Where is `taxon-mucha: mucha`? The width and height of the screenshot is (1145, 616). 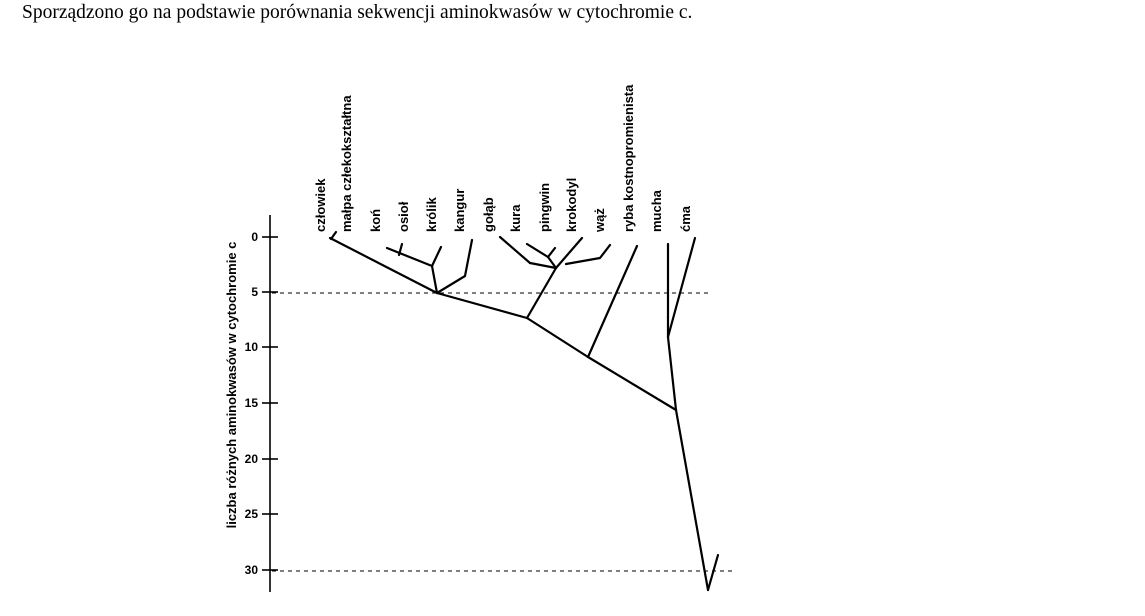 taxon-mucha: mucha is located at coordinates (656, 210).